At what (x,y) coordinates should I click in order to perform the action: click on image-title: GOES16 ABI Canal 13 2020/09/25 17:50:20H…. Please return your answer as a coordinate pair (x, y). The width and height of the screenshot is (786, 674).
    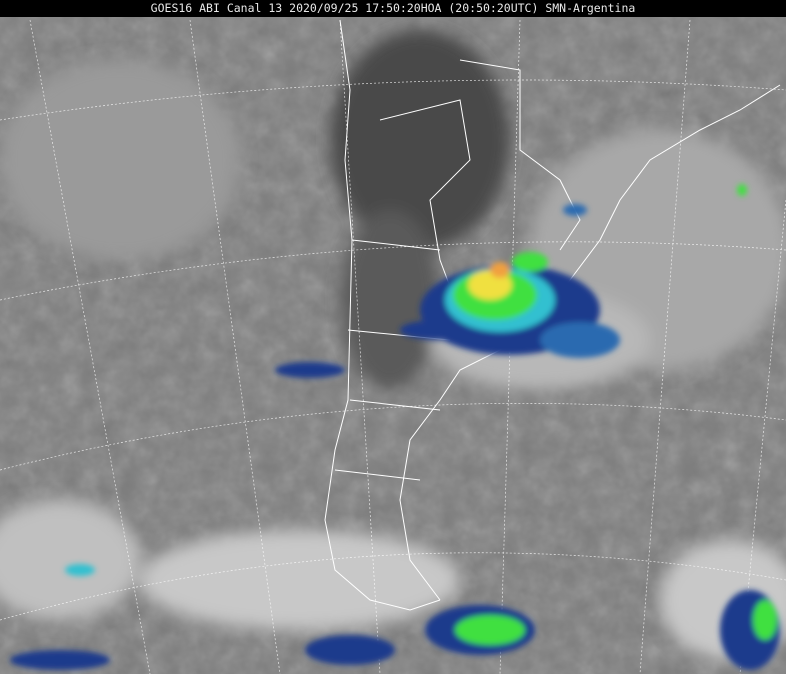
    Looking at the image, I should click on (393, 8).